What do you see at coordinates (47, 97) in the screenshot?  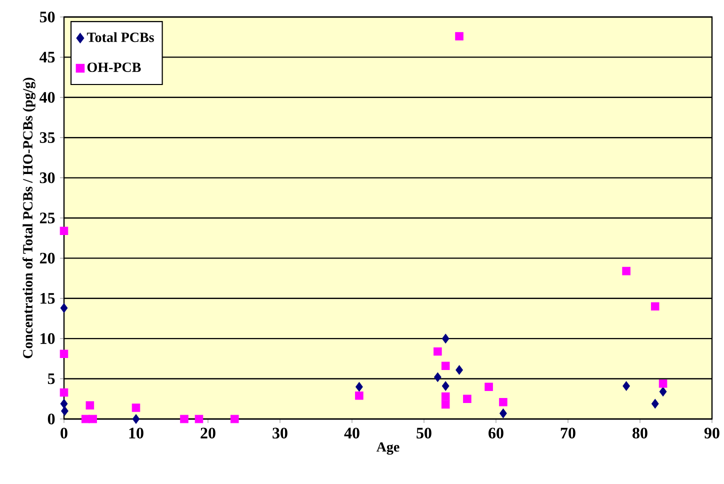 I see `y-tick-label: 40` at bounding box center [47, 97].